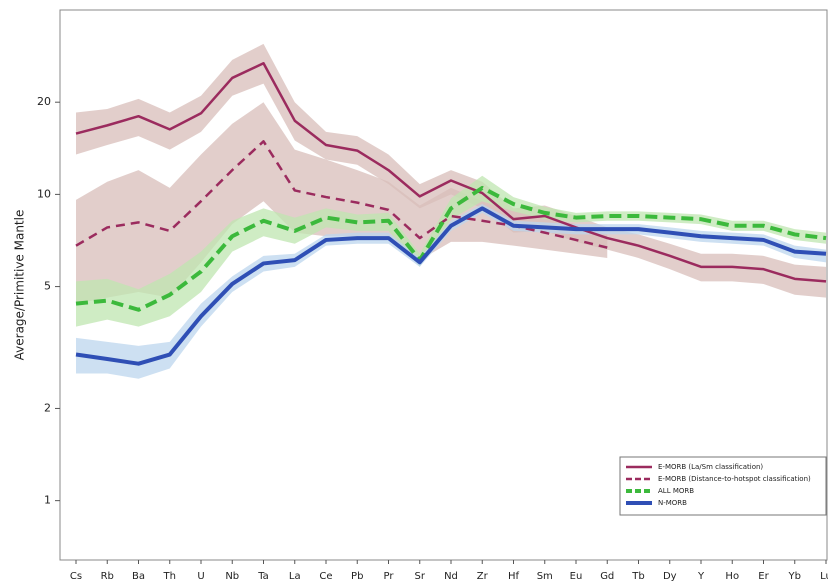  What do you see at coordinates (732, 576) in the screenshot?
I see `x-tick-label: Ho` at bounding box center [732, 576].